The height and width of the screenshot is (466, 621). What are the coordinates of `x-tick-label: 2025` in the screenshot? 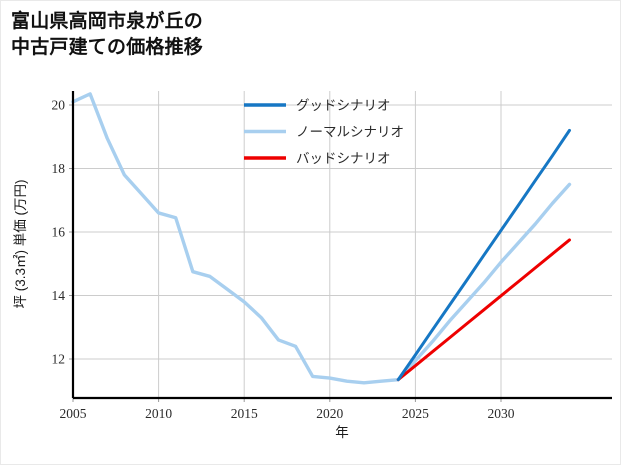 It's located at (415, 413).